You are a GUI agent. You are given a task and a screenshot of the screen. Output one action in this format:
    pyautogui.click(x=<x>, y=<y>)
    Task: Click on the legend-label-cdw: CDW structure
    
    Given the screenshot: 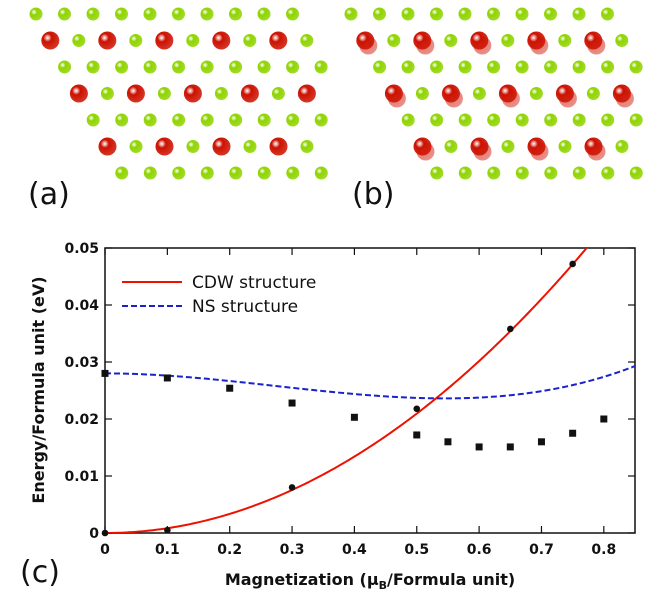 What is the action you would take?
    pyautogui.click(x=254, y=283)
    